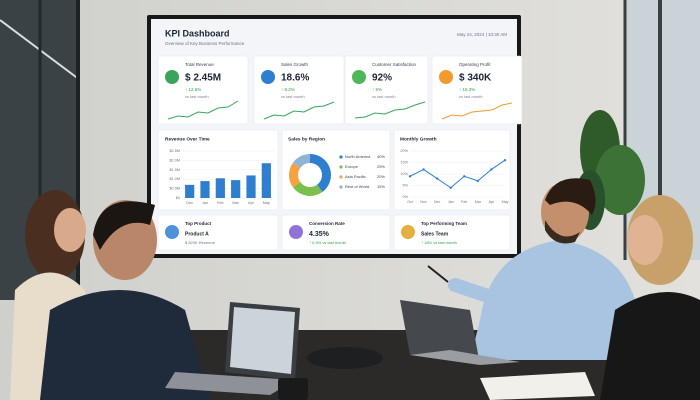 The image size is (700, 400). What do you see at coordinates (187, 139) in the screenshot?
I see `chart-title: Revenue Over Time` at bounding box center [187, 139].